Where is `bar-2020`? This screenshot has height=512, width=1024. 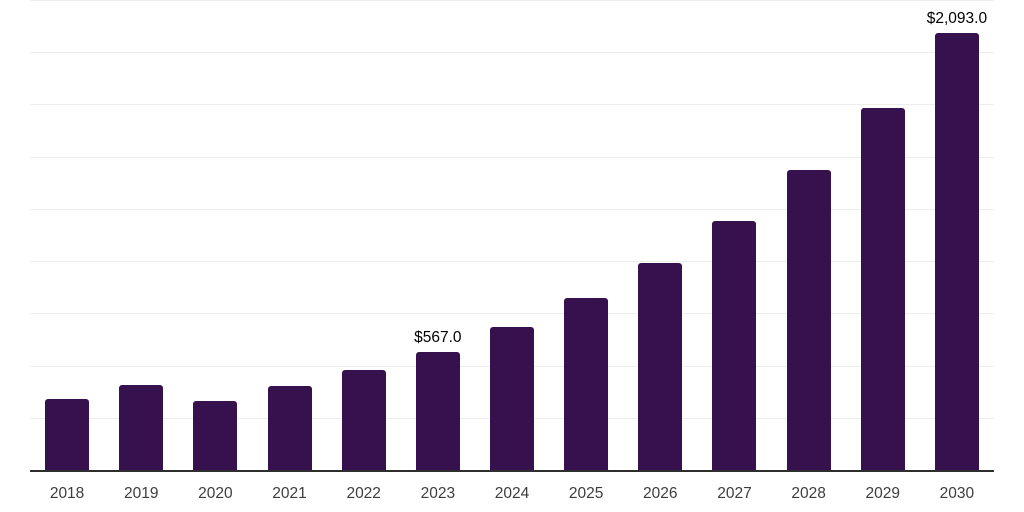
bar-2020 is located at coordinates (215, 435).